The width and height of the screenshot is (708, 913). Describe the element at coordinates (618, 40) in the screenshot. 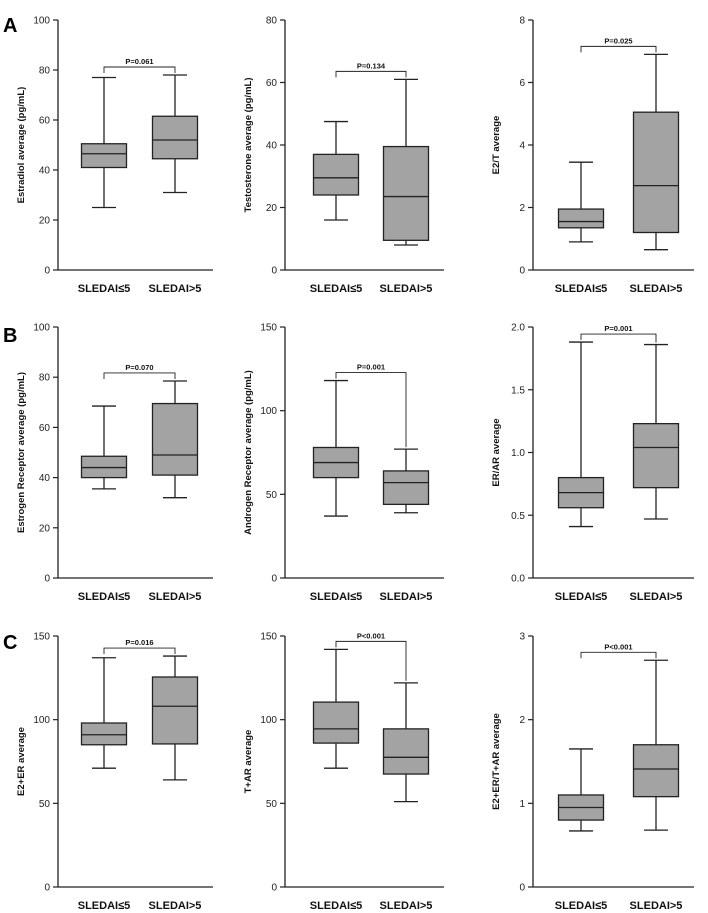

I see `p-value-label: P=0.025` at that location.